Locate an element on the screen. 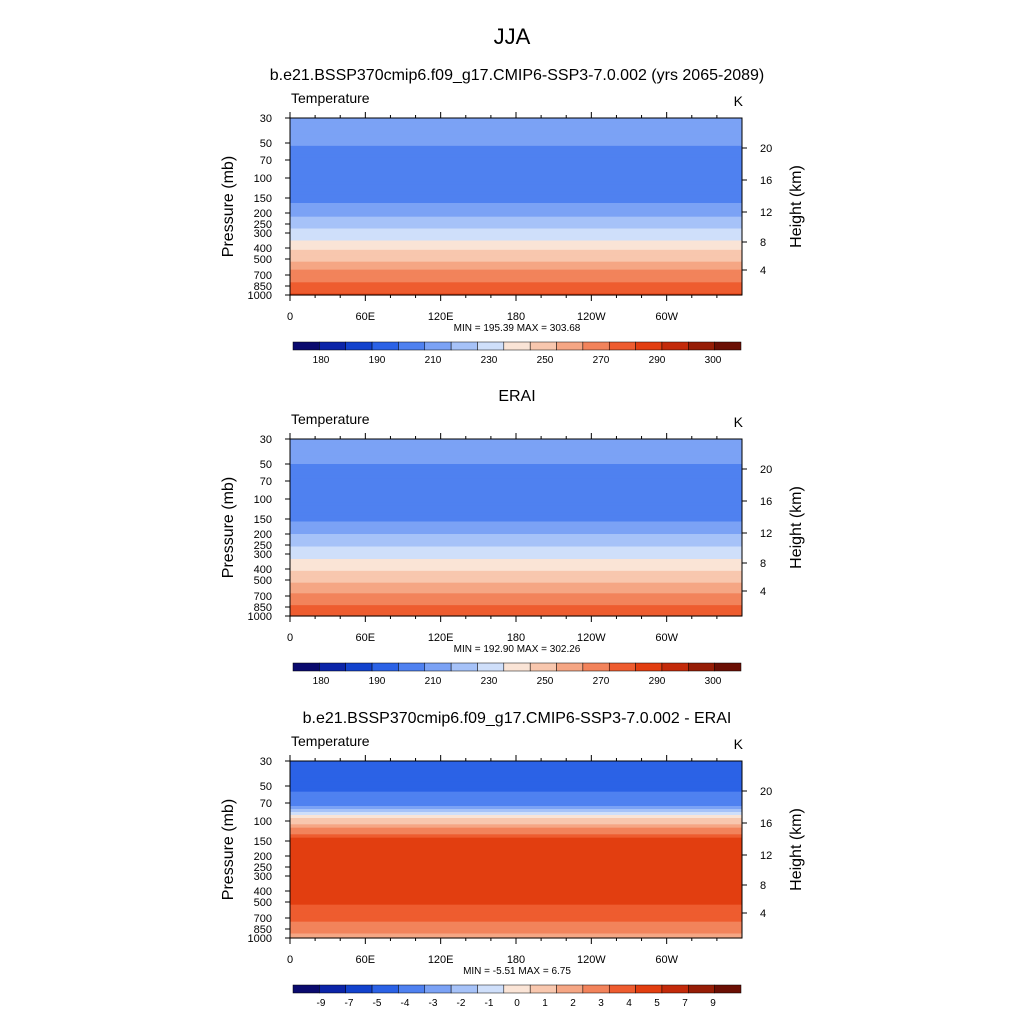 The image size is (1024, 1024). colorbar: -9 -7 -5 -4 -3 -2 -1 0 1 2 3 4 5 7 9 is located at coordinates (517, 996).